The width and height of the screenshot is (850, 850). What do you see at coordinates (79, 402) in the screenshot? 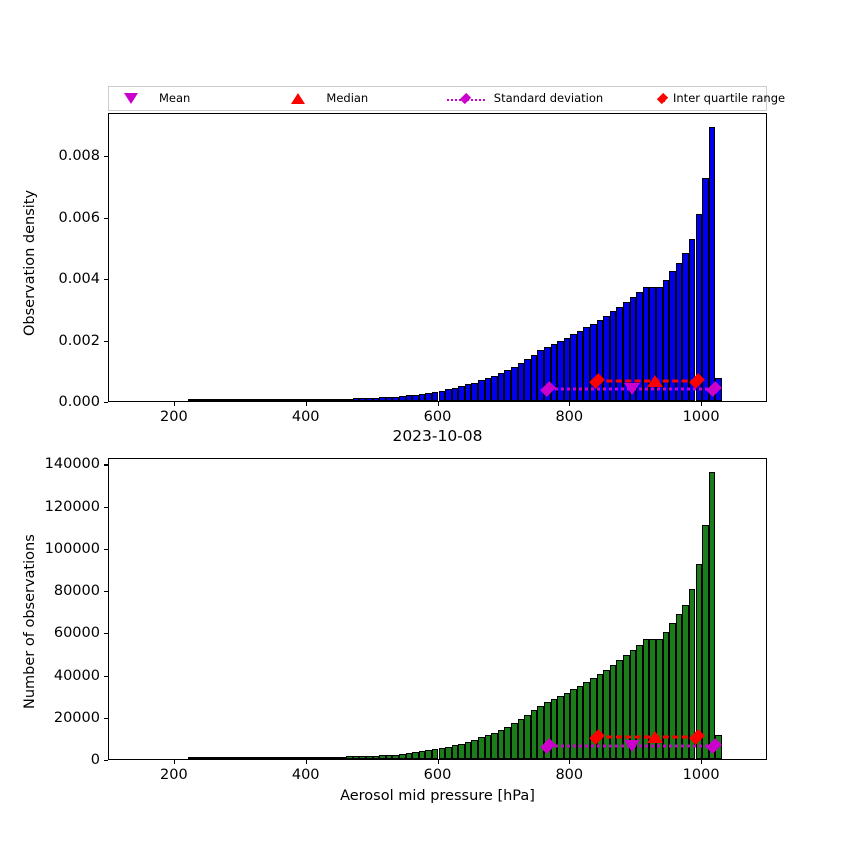
I see `y-axis-tick-label: 0.000` at bounding box center [79, 402].